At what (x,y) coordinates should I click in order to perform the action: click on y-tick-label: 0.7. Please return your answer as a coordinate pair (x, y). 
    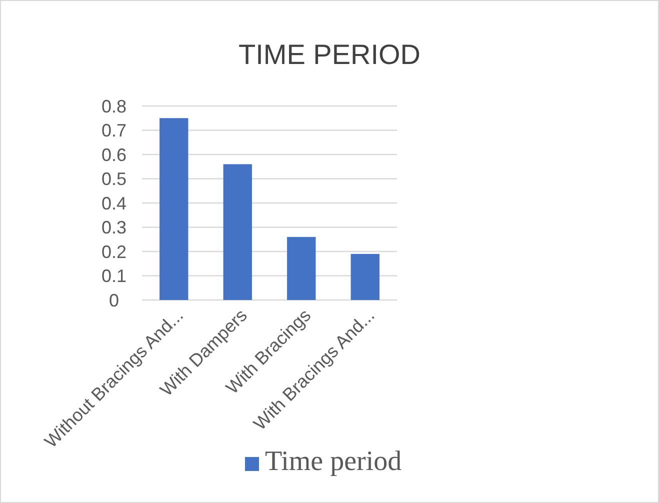
    Looking at the image, I should click on (114, 130).